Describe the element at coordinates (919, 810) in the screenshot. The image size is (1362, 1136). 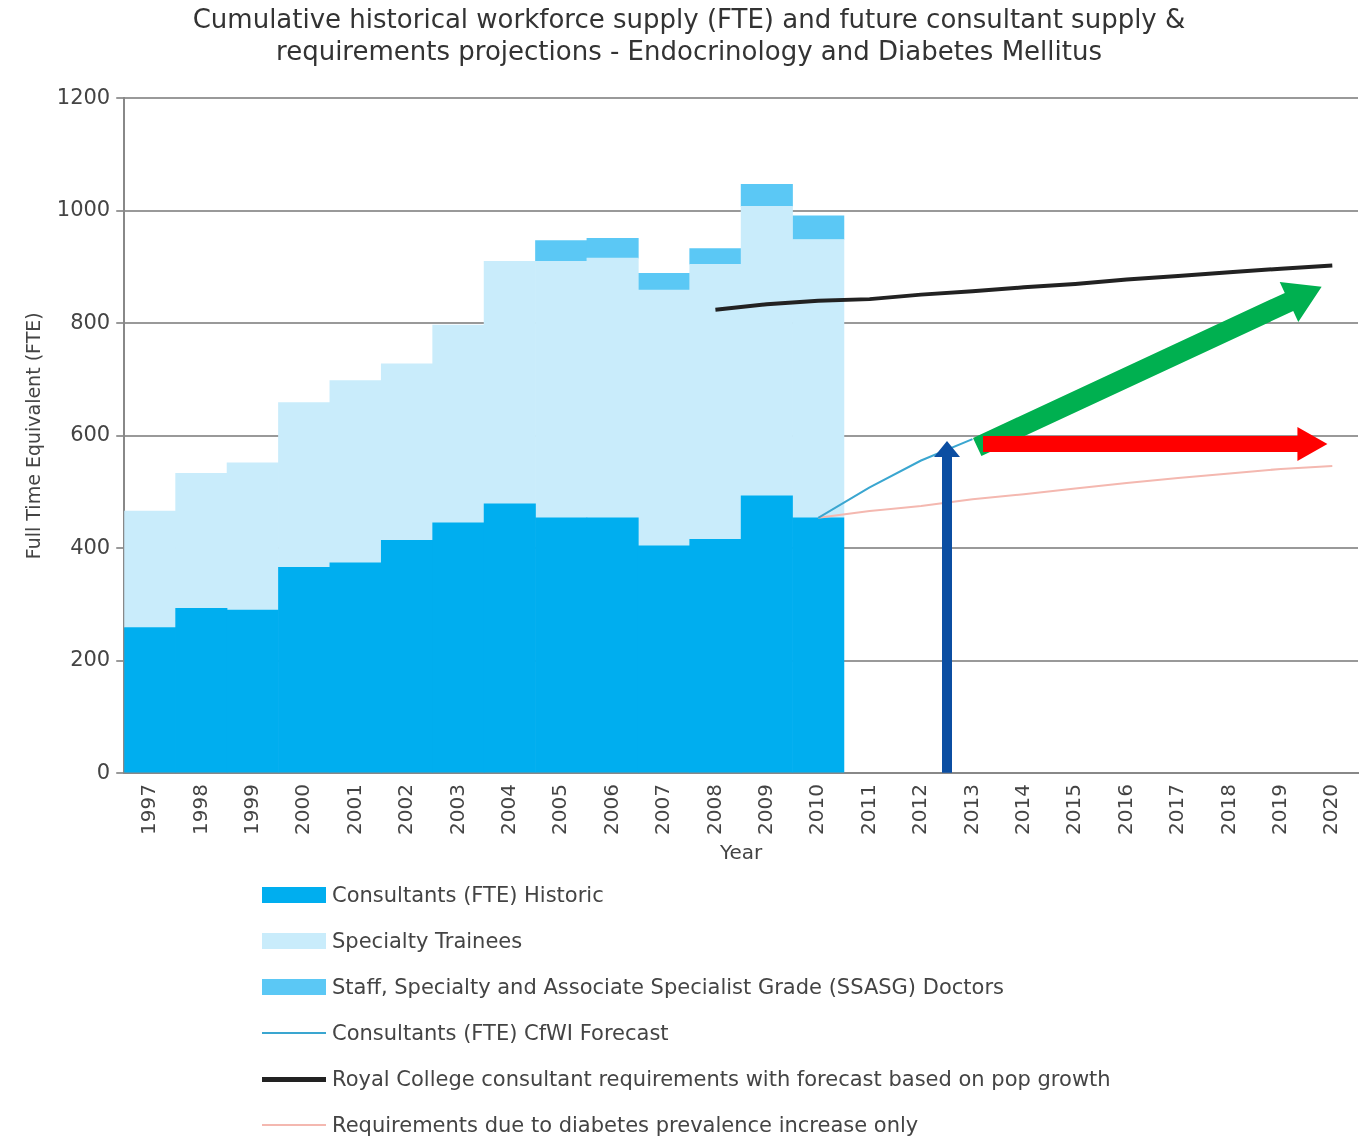
I see `x-tick-label: 2012` at that location.